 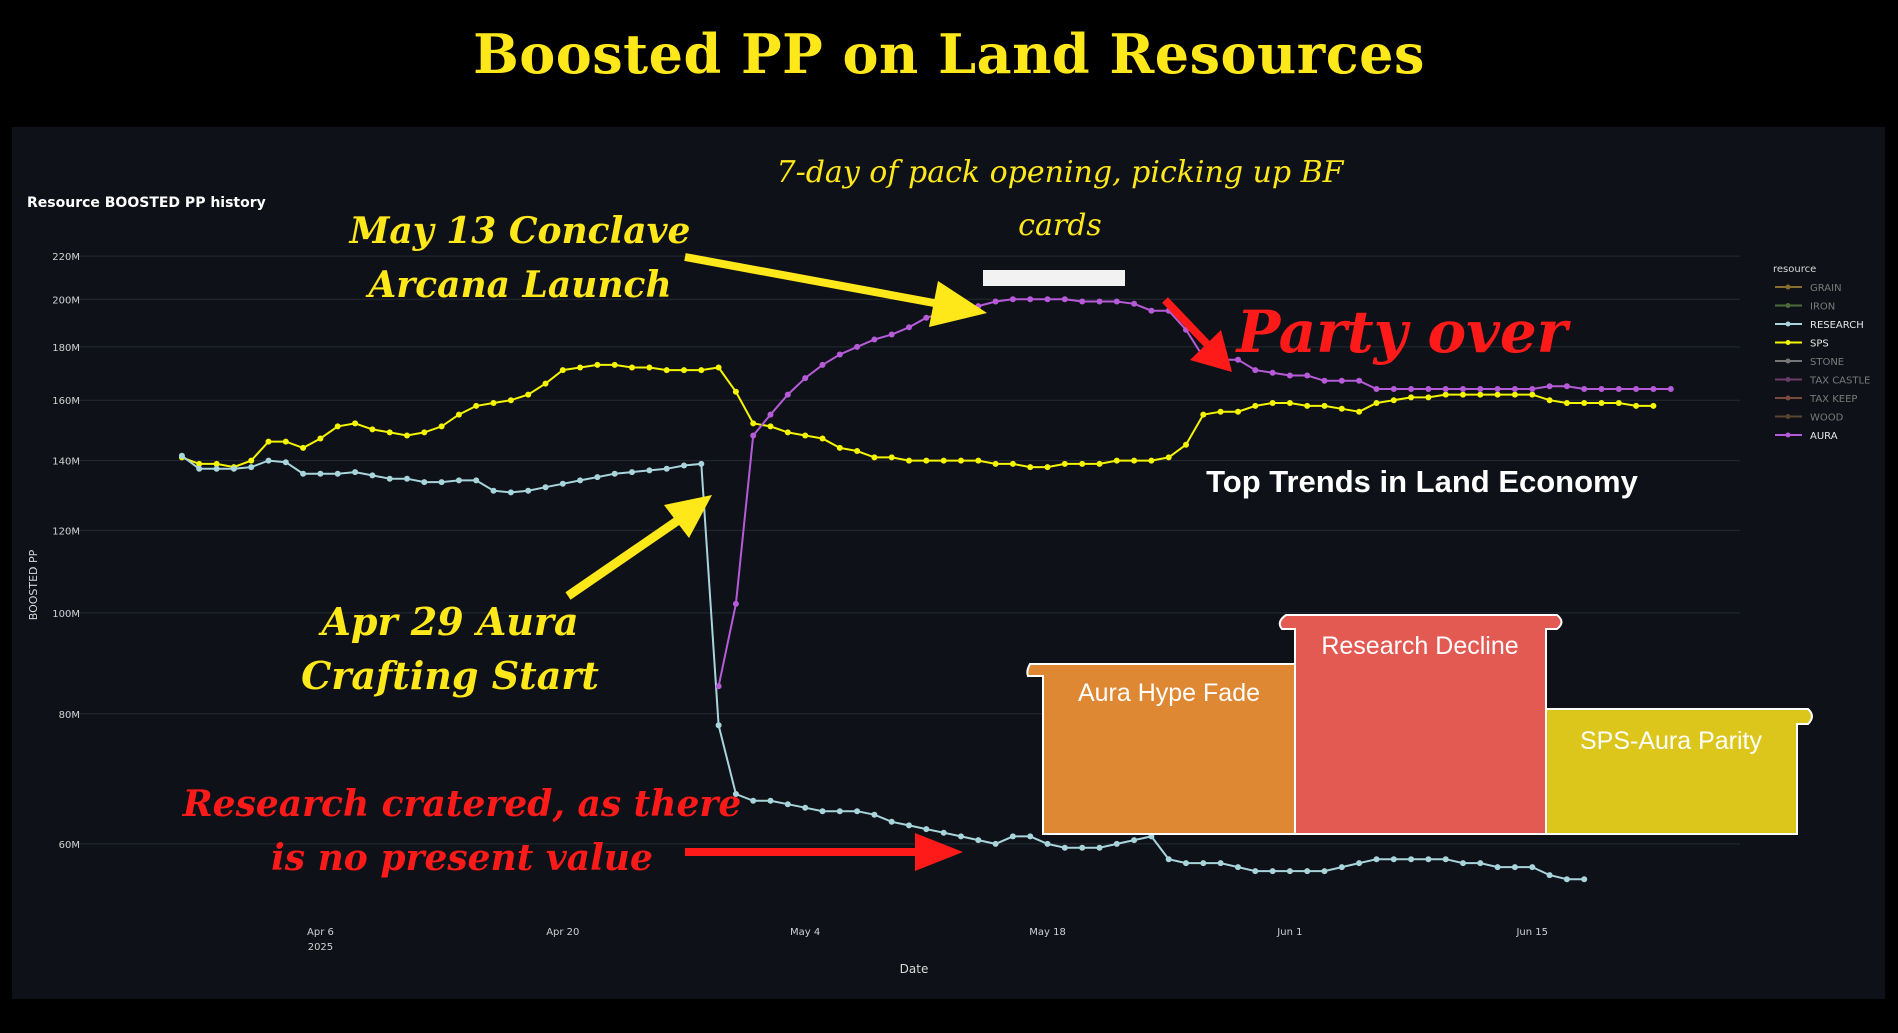 What do you see at coordinates (66, 531) in the screenshot?
I see `y-tick-label: 120M` at bounding box center [66, 531].